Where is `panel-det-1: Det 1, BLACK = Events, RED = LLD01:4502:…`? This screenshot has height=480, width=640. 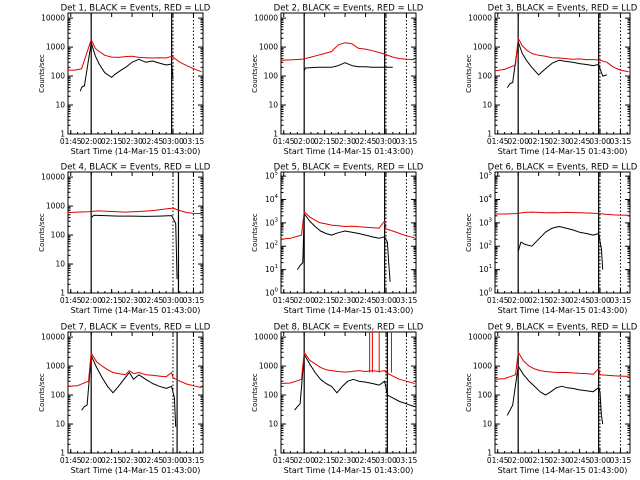
panel-det-1: Det 1, BLACK = Events, RED = LLD01:4502:… is located at coordinates (124, 80).